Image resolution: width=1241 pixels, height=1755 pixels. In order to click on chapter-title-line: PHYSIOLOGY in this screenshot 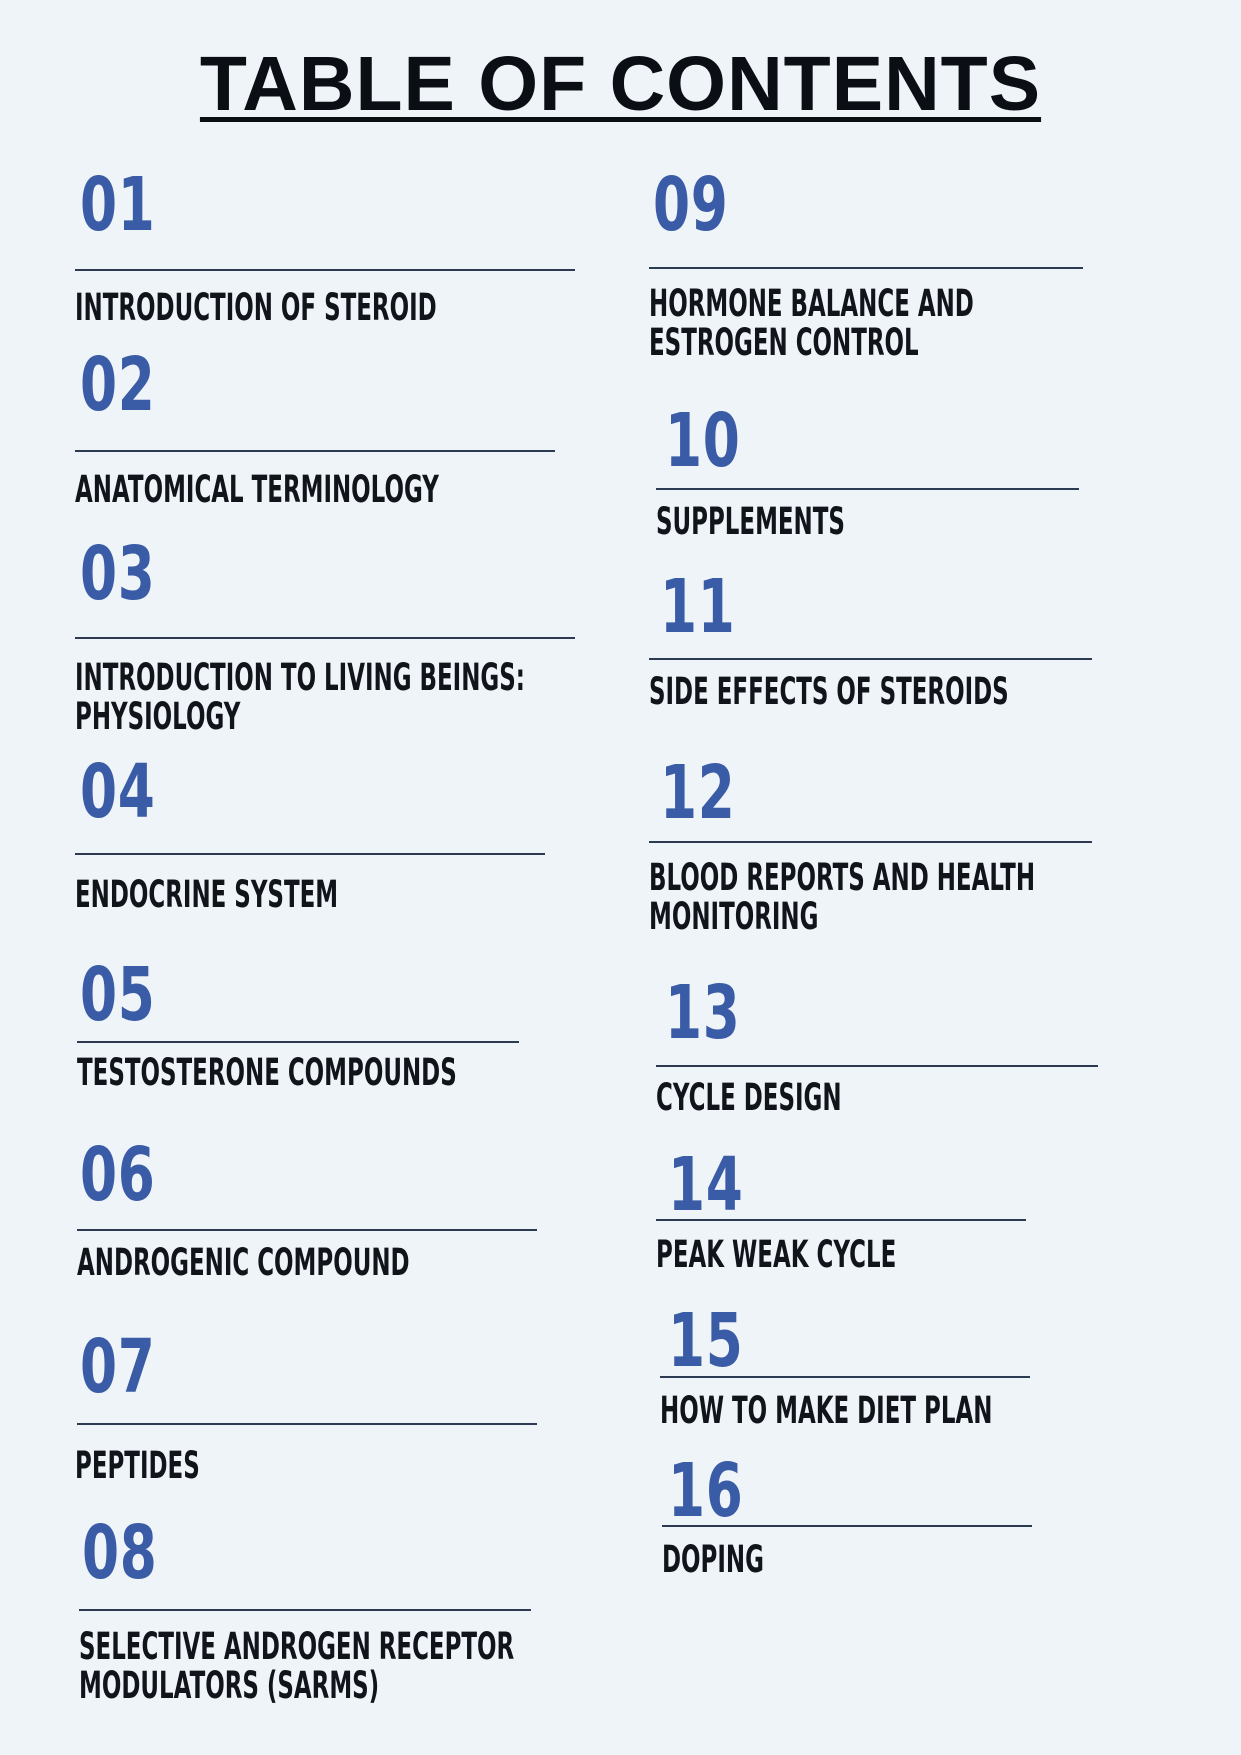, I will do `click(158, 716)`.